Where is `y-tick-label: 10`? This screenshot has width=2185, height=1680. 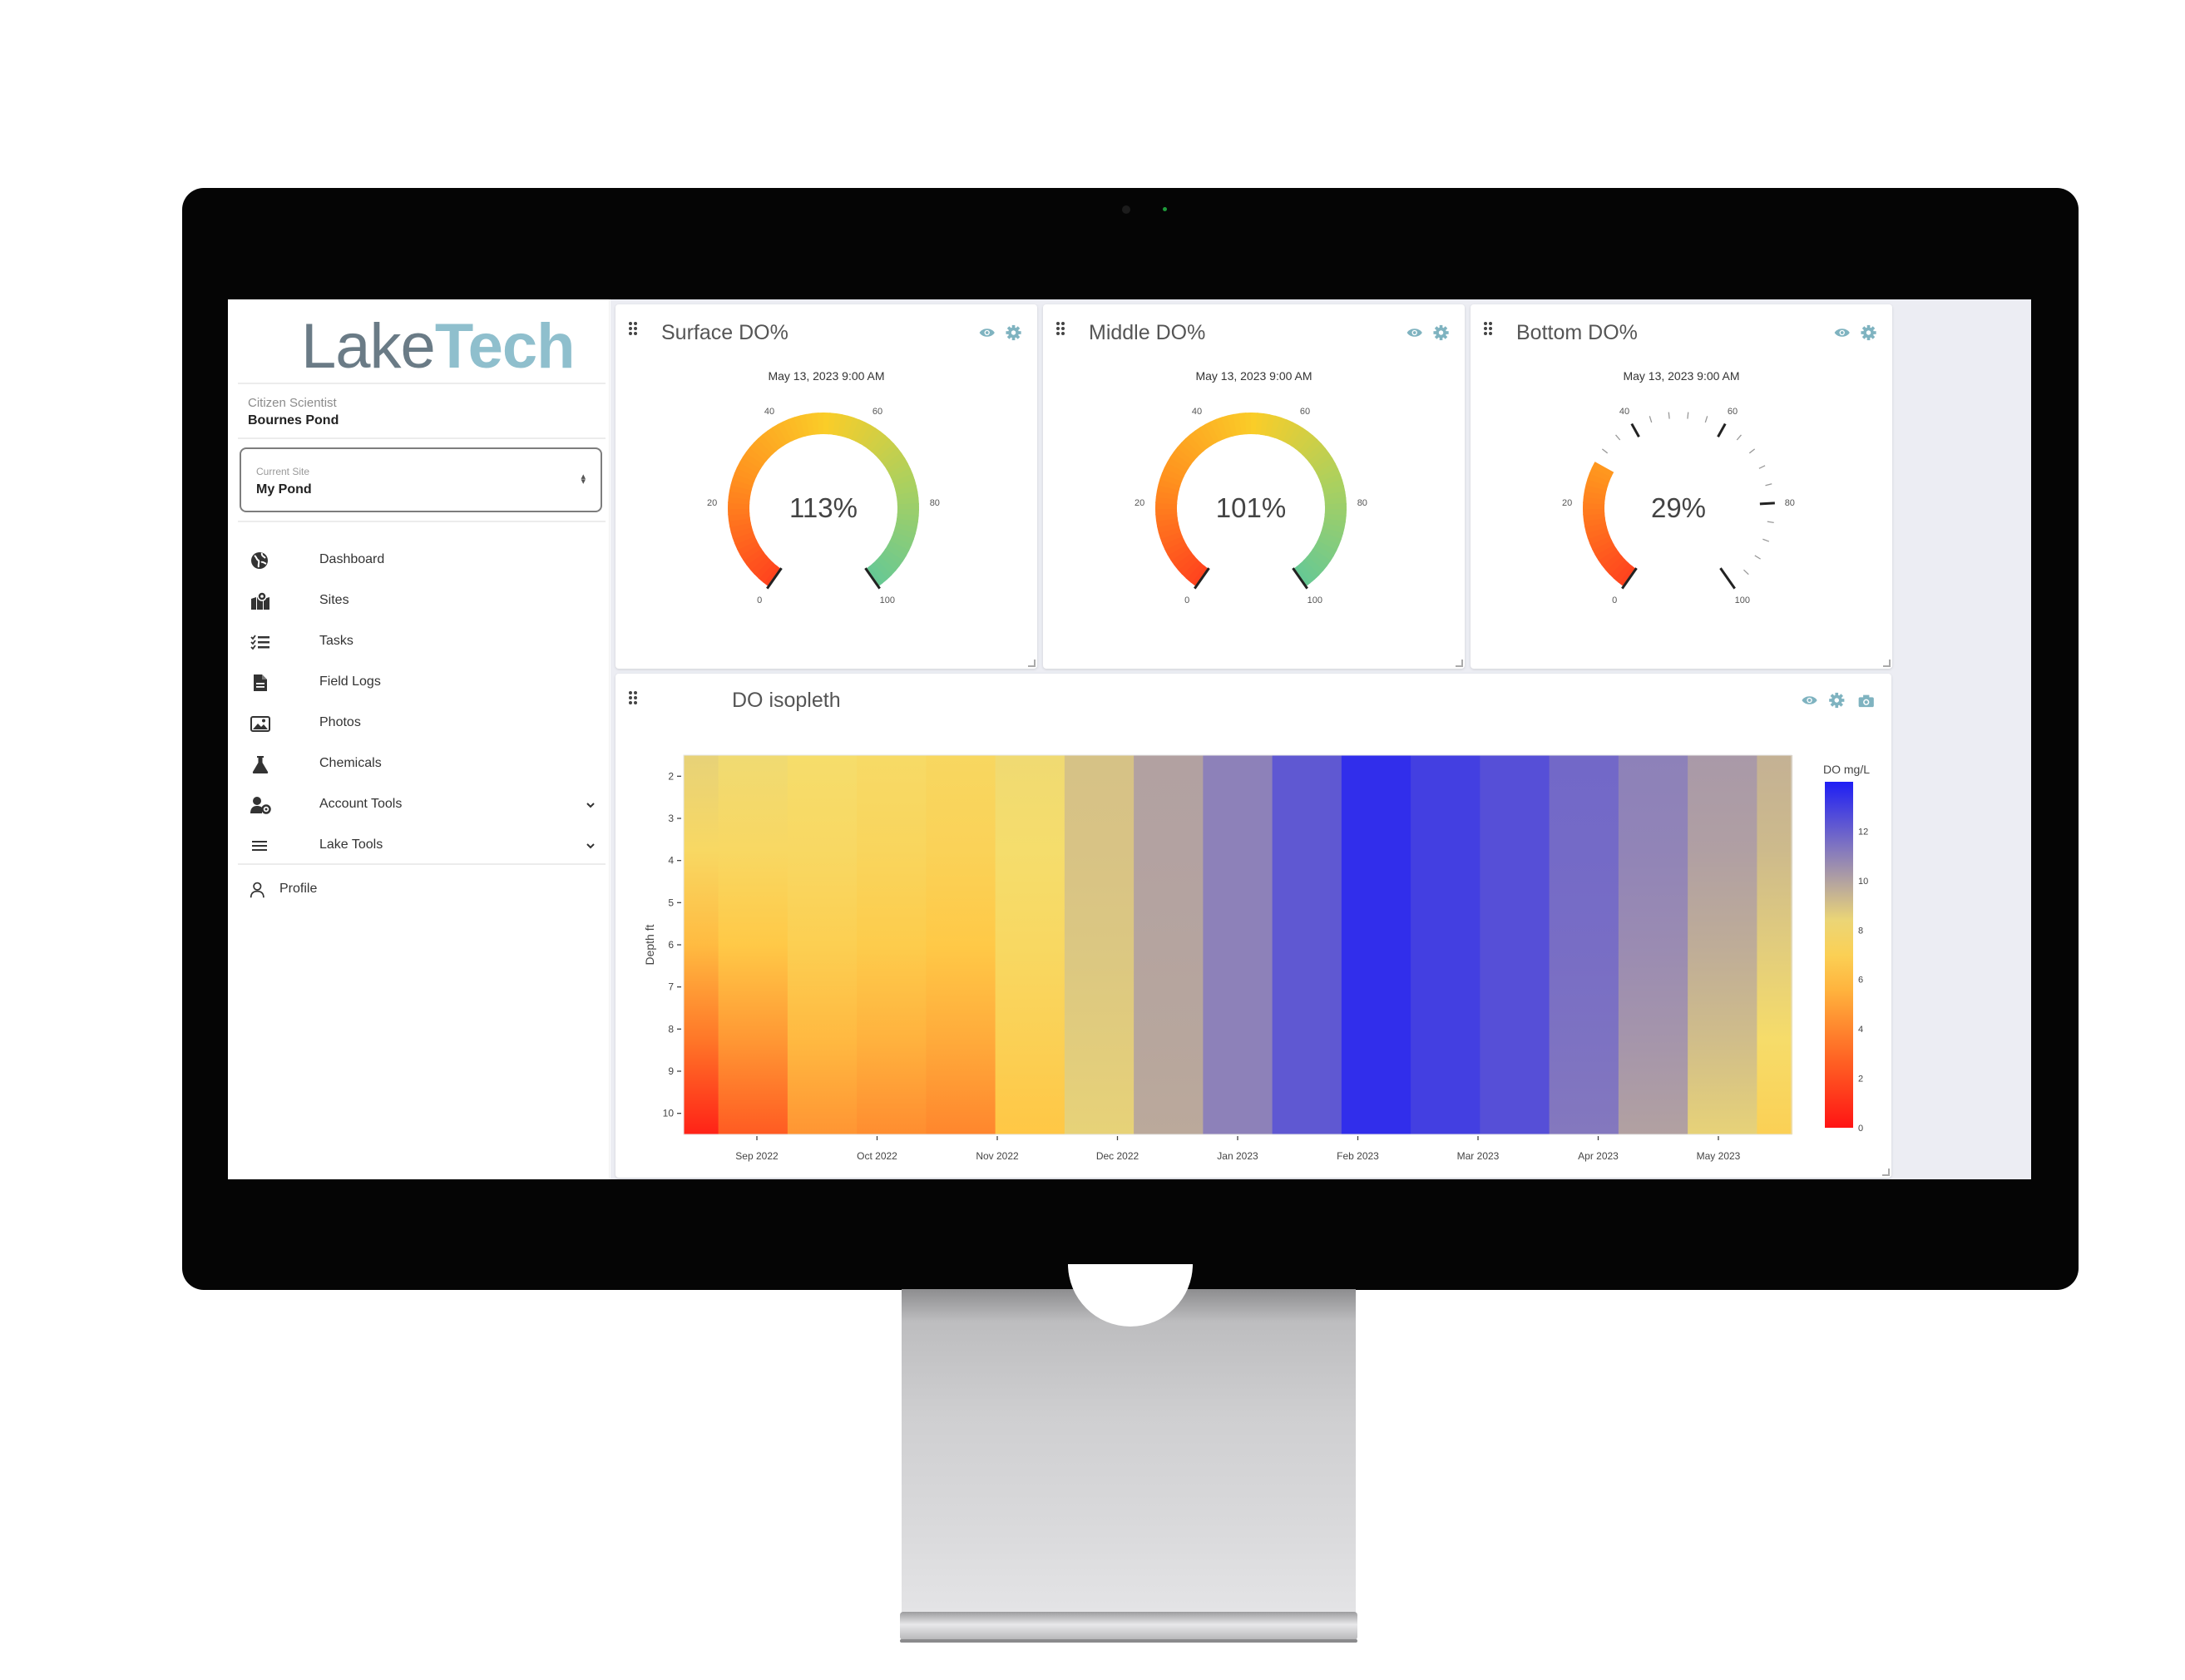 y-tick-label: 10 is located at coordinates (669, 1113).